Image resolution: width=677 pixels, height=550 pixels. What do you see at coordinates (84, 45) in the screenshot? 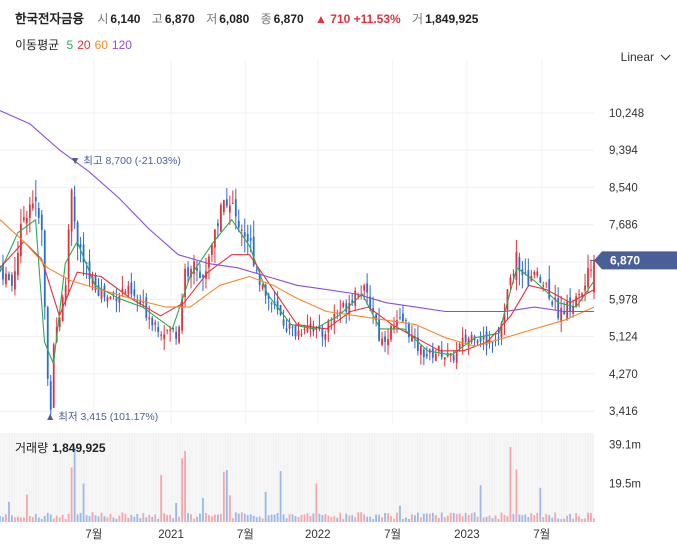
I see `ma-legend-20: 20` at bounding box center [84, 45].